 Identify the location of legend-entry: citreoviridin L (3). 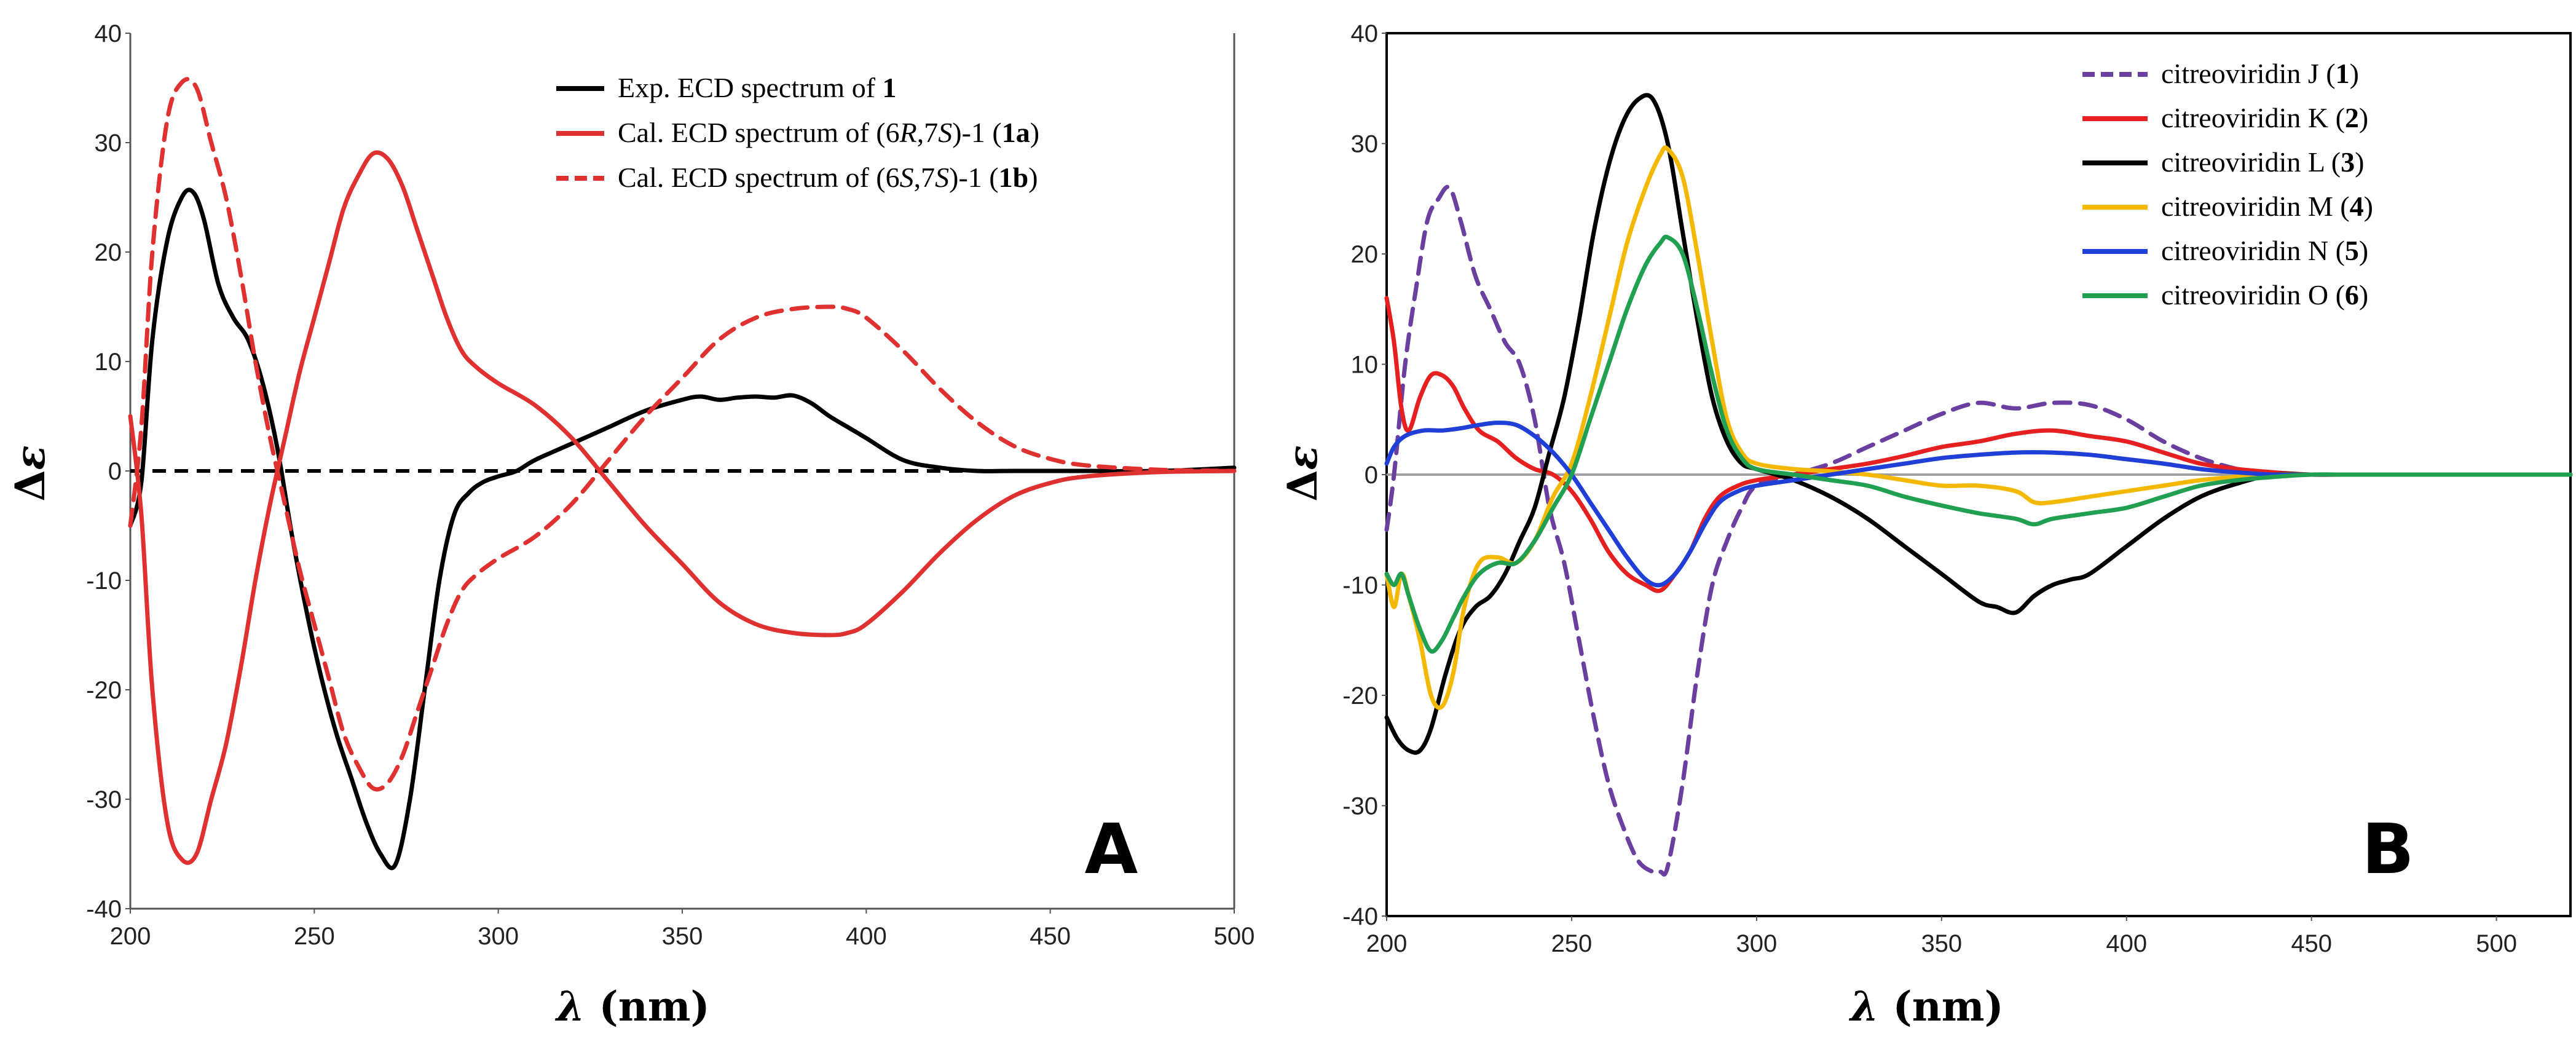
(2263, 162).